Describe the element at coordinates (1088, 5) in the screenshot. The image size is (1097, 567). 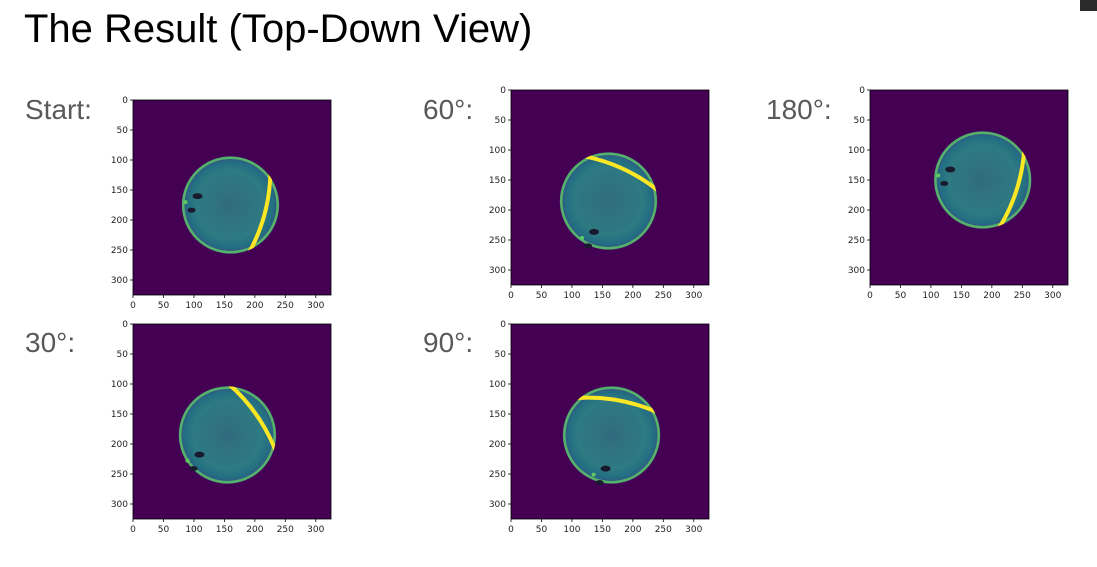
I see `corner-mark` at that location.